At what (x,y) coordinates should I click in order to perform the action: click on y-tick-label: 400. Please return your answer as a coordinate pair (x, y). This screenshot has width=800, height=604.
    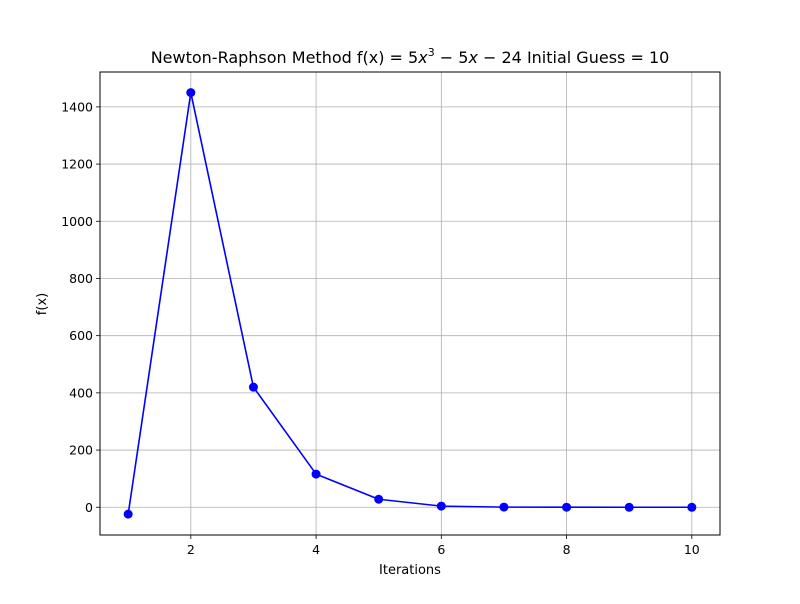
    Looking at the image, I should click on (81, 392).